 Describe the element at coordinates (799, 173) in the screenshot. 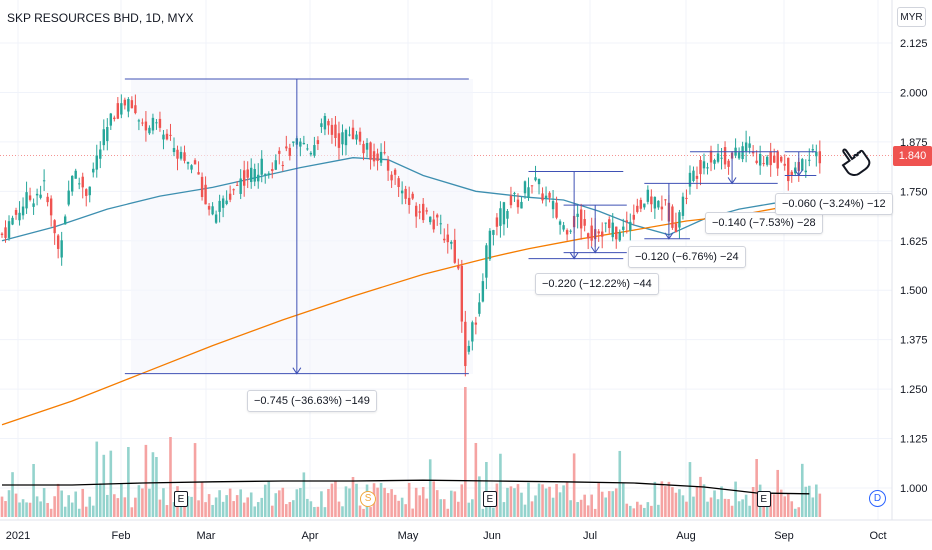

I see `measure-arrow` at that location.